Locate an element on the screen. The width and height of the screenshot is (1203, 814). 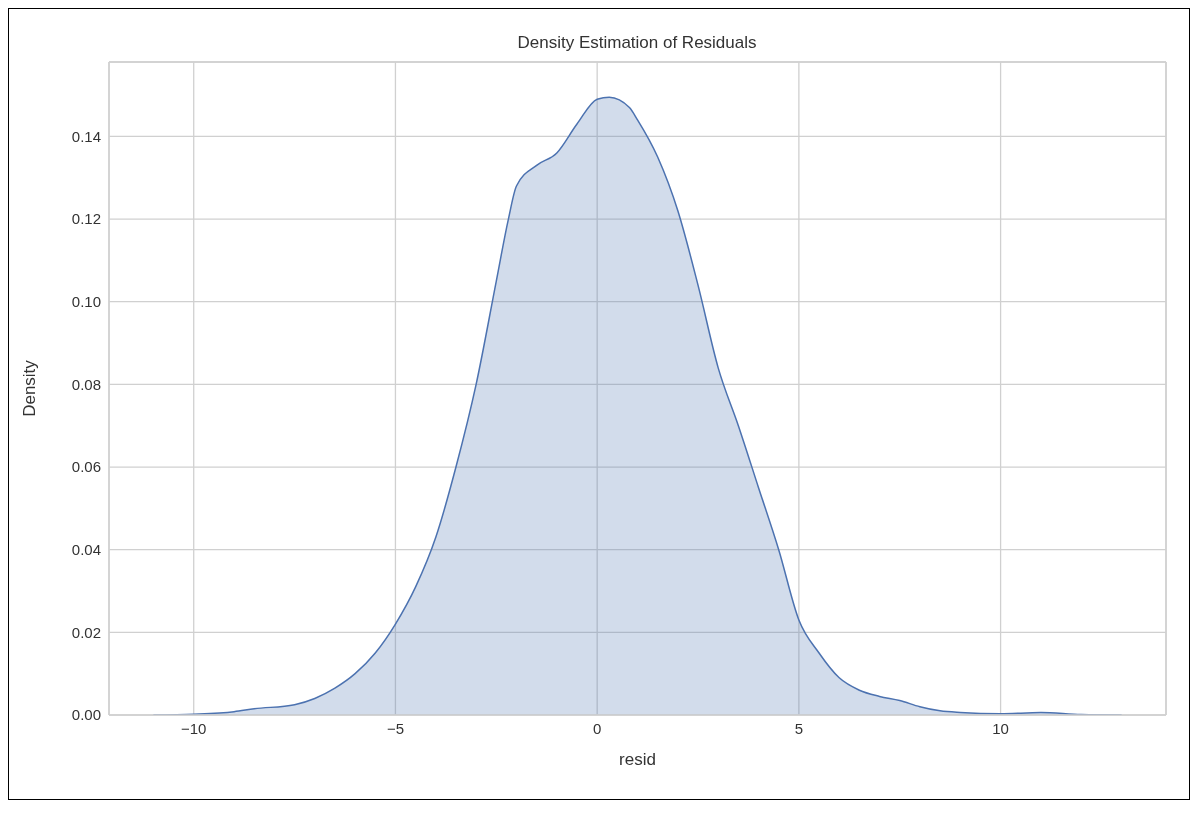
y-tick-label: 0.08 is located at coordinates (86, 384).